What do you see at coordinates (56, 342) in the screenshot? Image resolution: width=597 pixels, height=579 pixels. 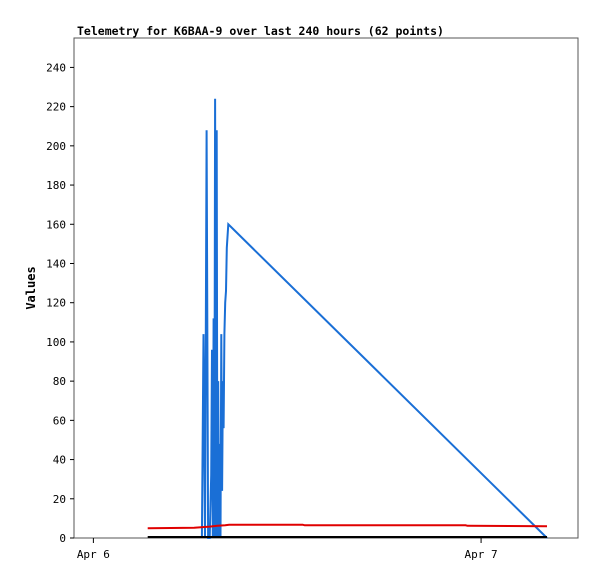 I see `y-tick-label: 100` at bounding box center [56, 342].